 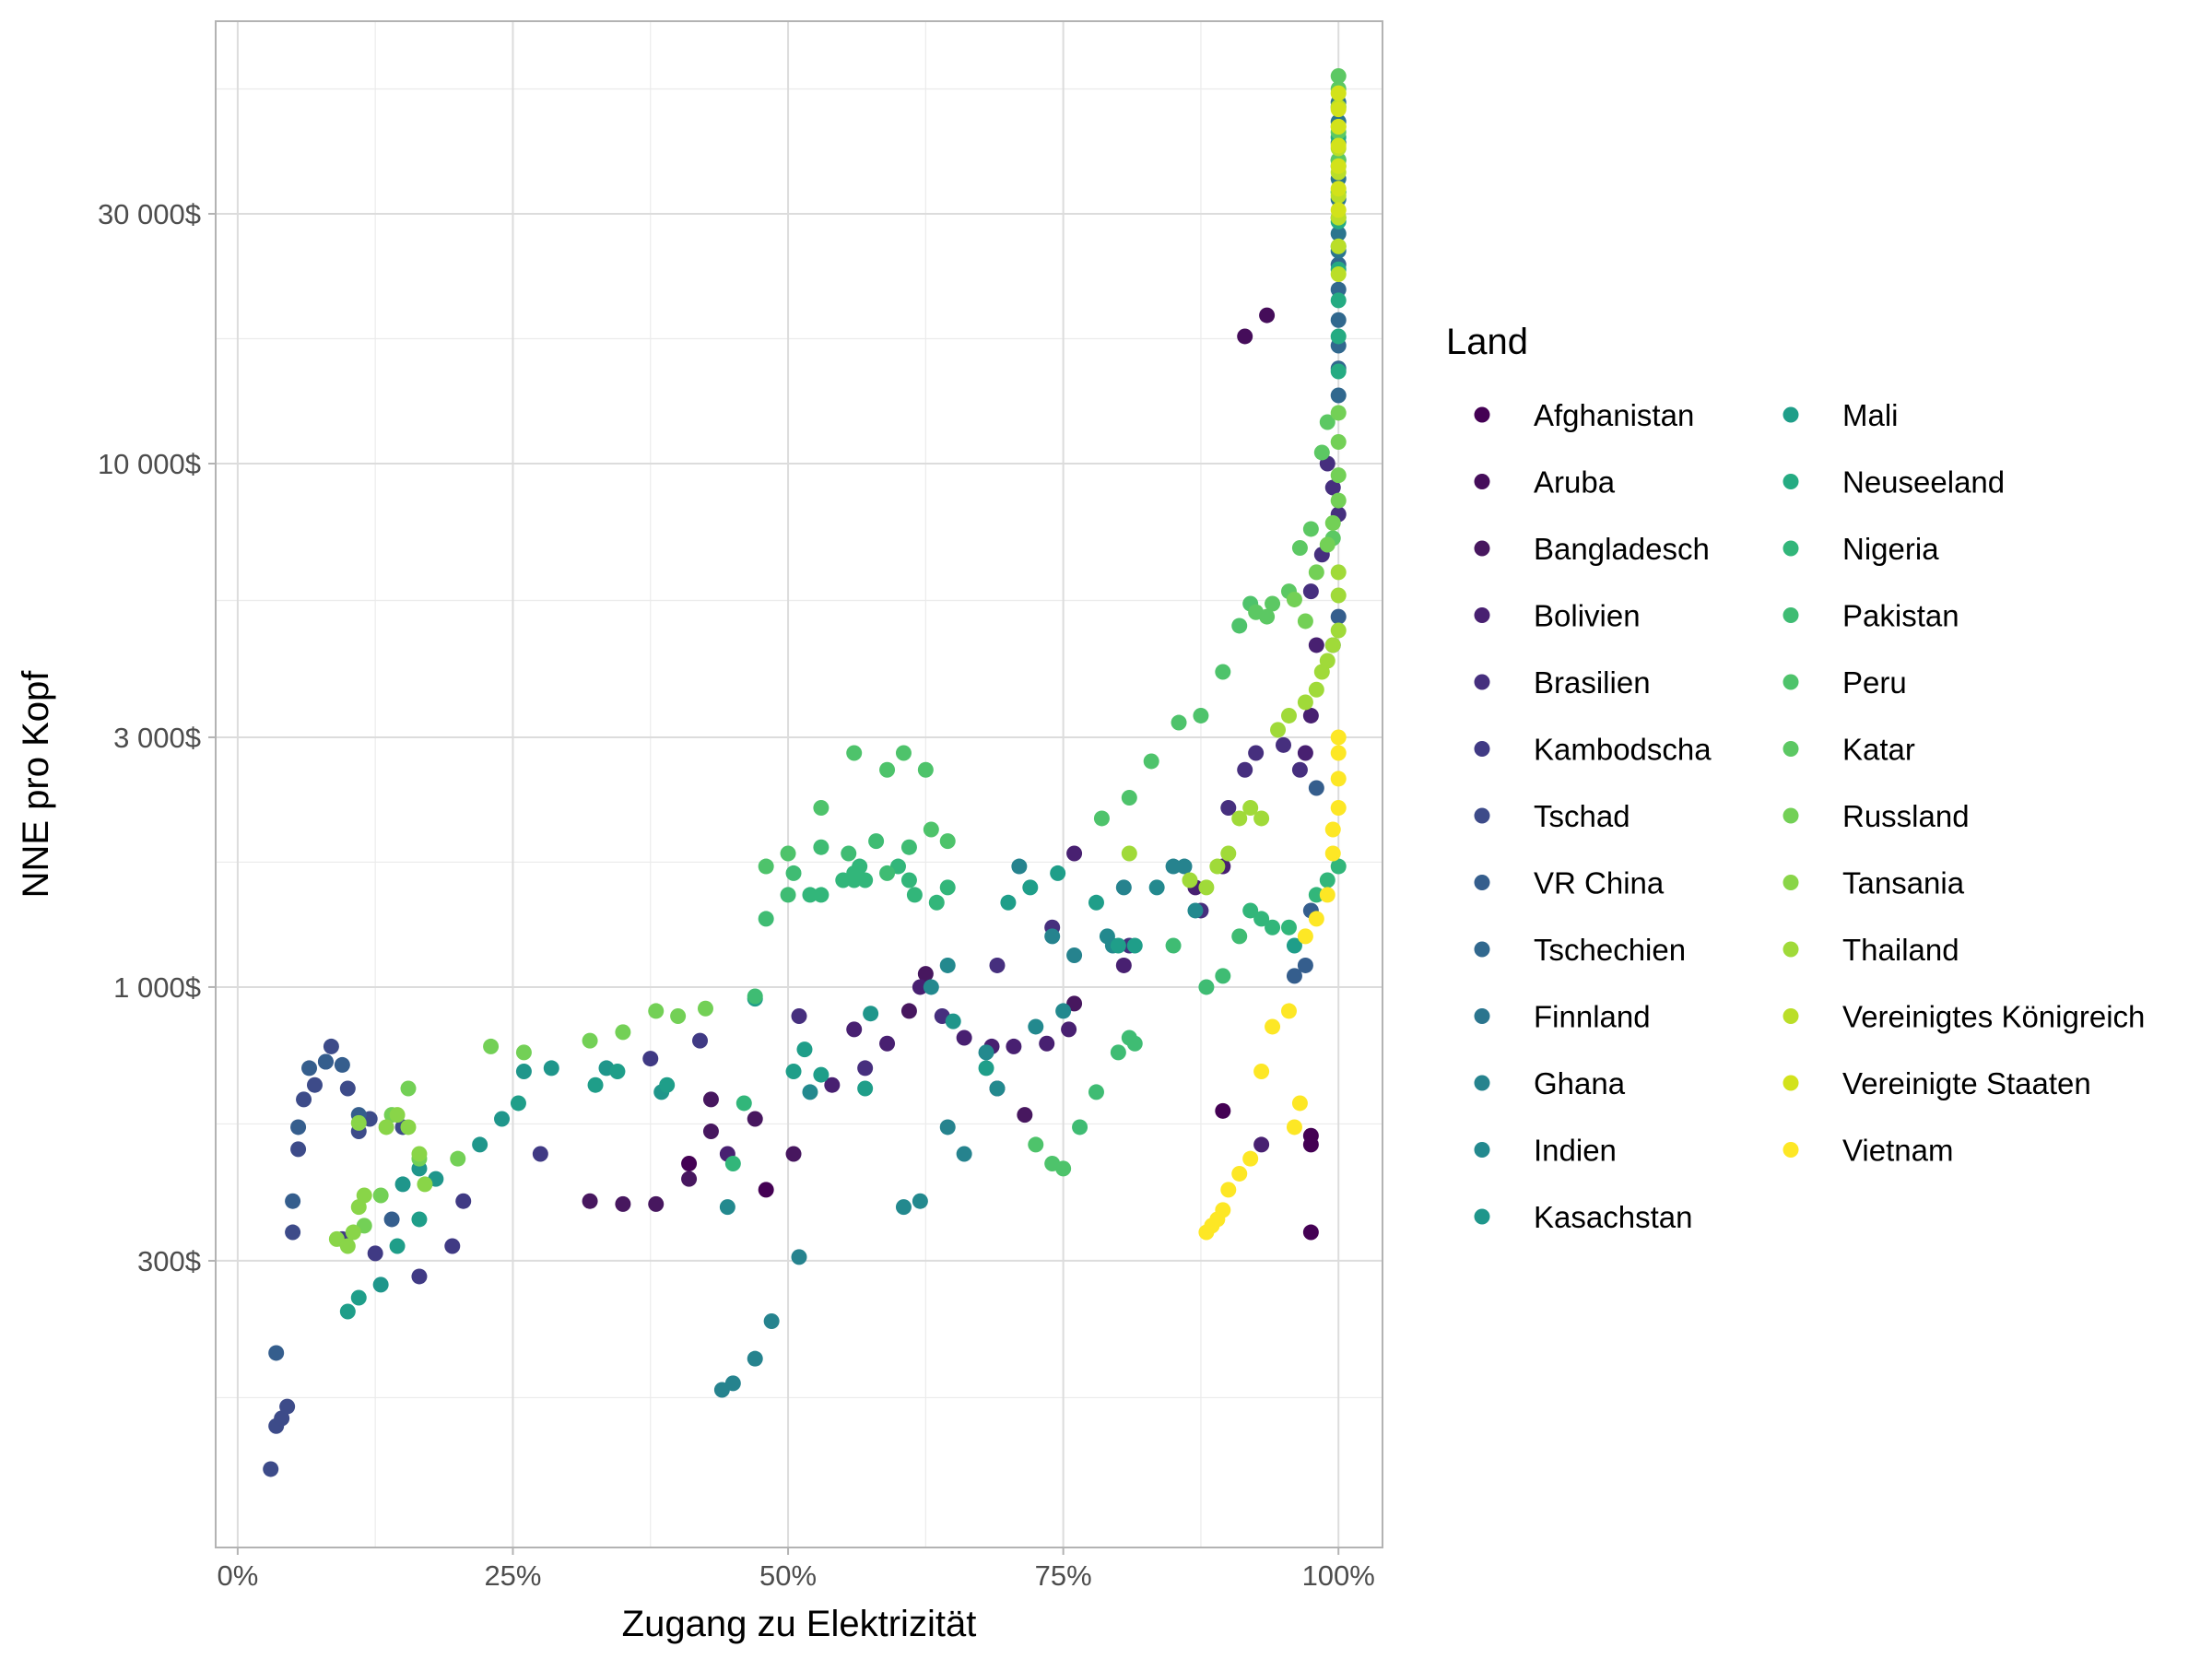 What do you see at coordinates (1487, 342) in the screenshot?
I see `legend-title: Land` at bounding box center [1487, 342].